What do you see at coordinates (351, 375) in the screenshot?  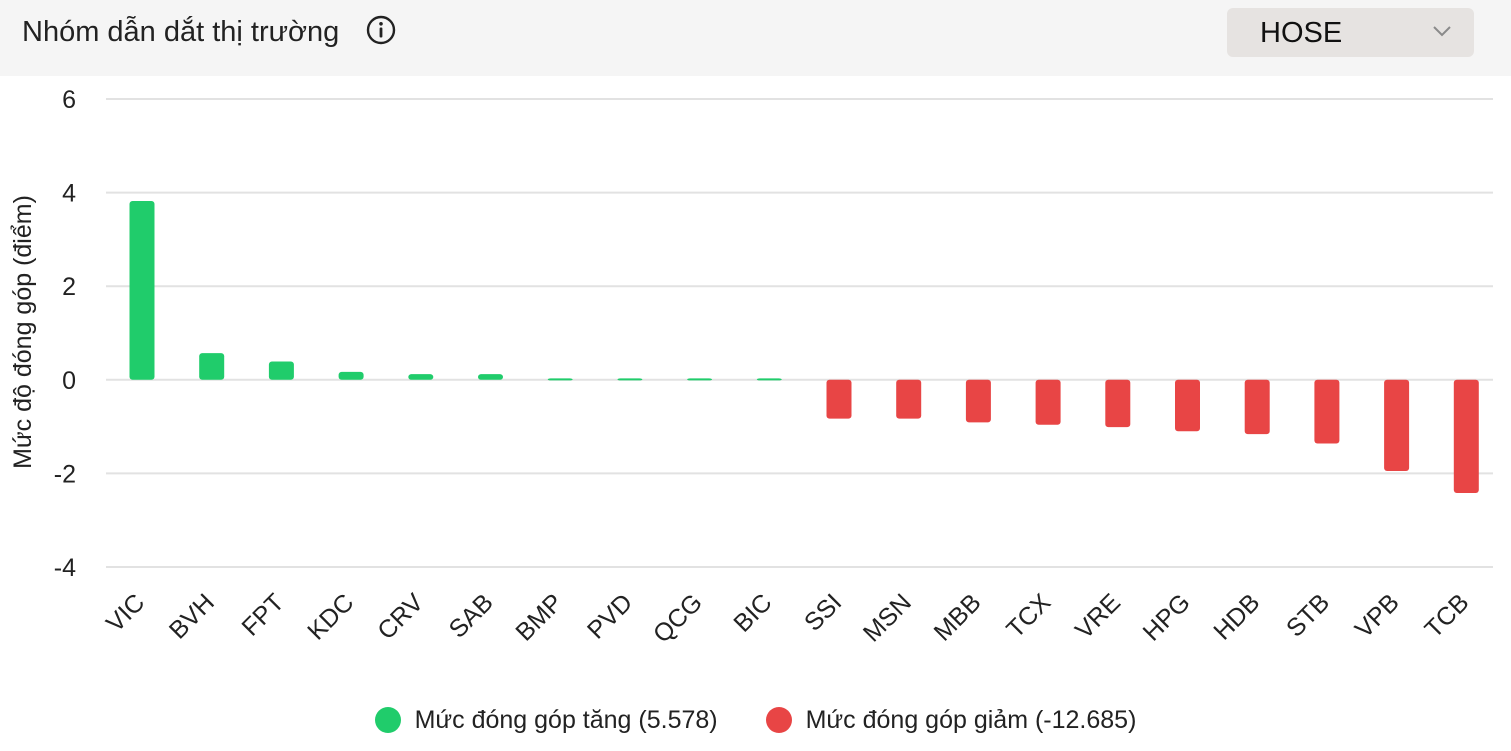 I see `bar-kdc` at bounding box center [351, 375].